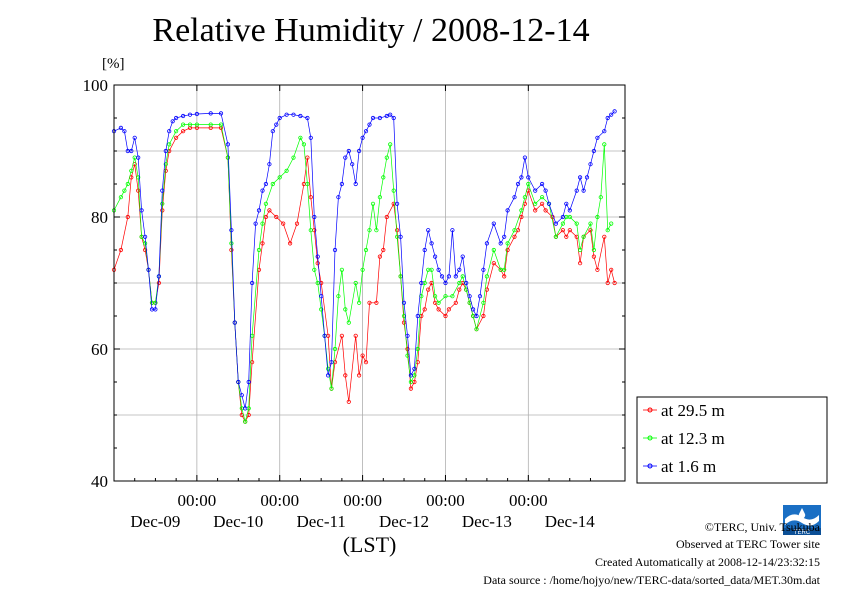 This screenshot has width=842, height=595. Describe the element at coordinates (802, 532) in the screenshot. I see `svg-text: TERC` at that location.